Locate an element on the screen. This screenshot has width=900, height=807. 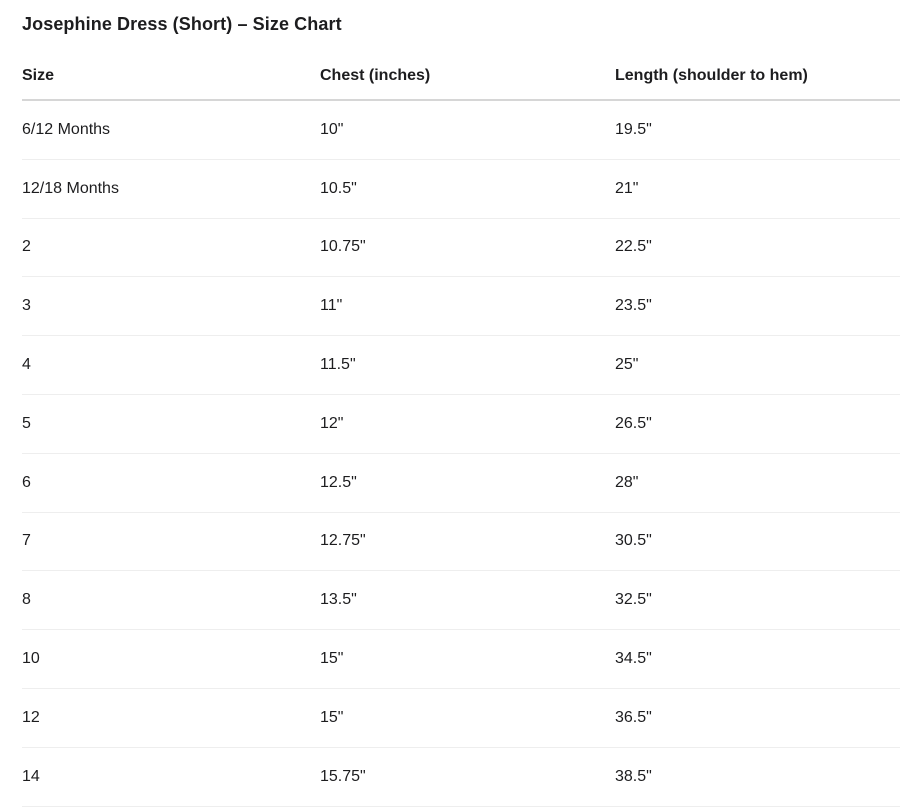
header-chest: Chest (inches) is located at coordinates (375, 75).